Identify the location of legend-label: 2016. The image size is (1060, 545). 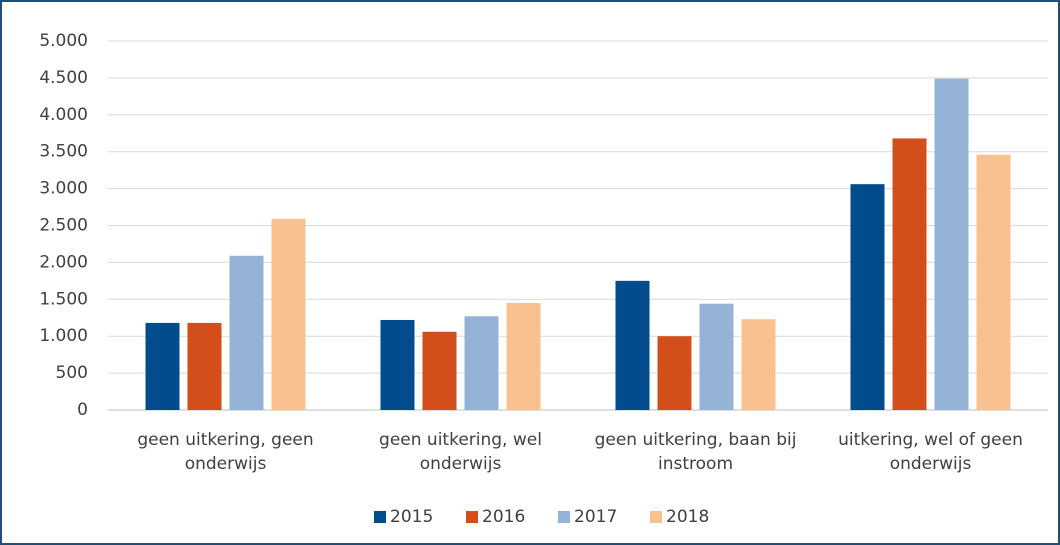
(503, 517).